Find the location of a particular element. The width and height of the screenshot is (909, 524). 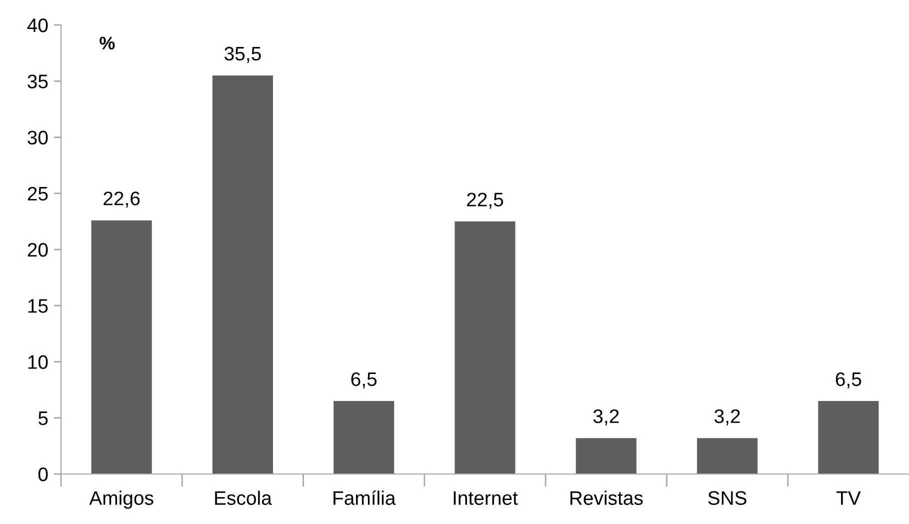

x-tick-label: Família is located at coordinates (365, 497).